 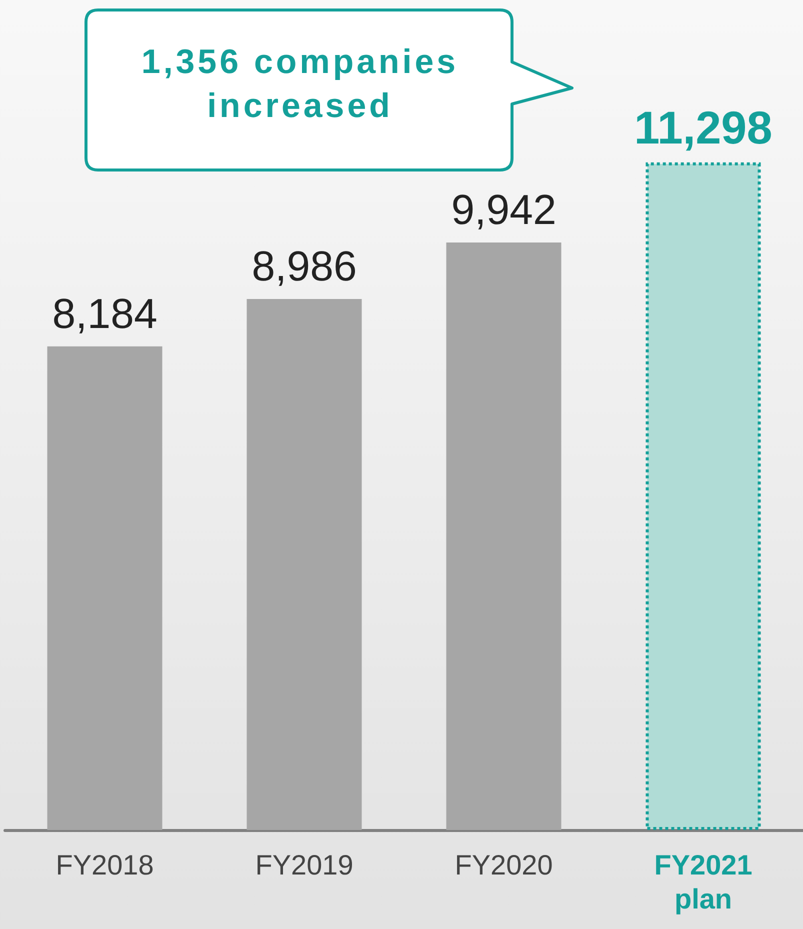 I want to click on x-tick-label: FY2020, so click(x=503, y=865).